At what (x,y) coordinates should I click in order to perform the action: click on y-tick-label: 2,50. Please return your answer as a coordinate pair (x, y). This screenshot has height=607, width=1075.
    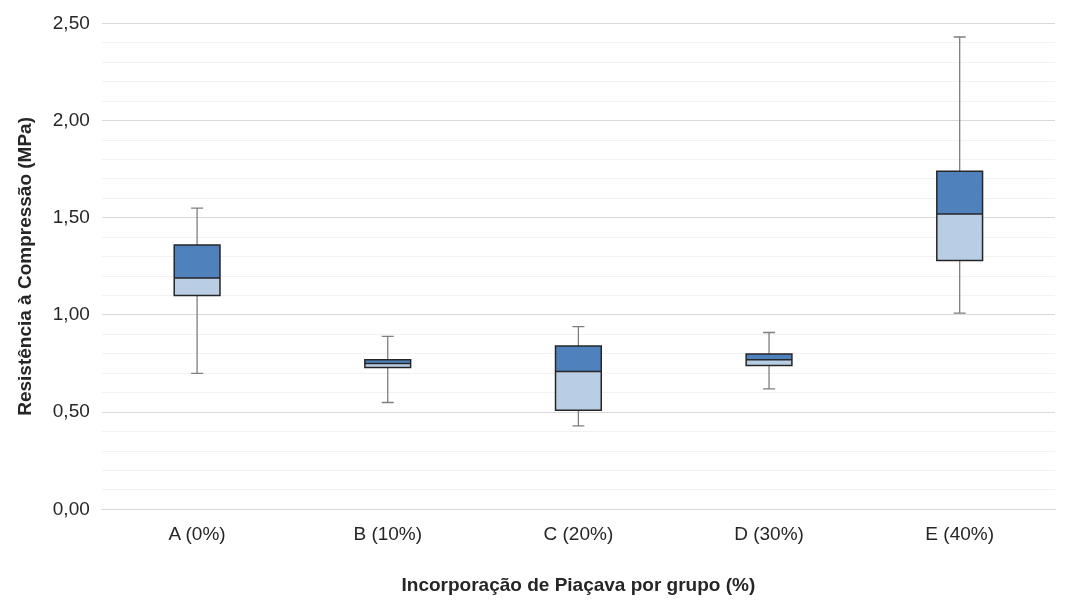
    Looking at the image, I should click on (71, 22).